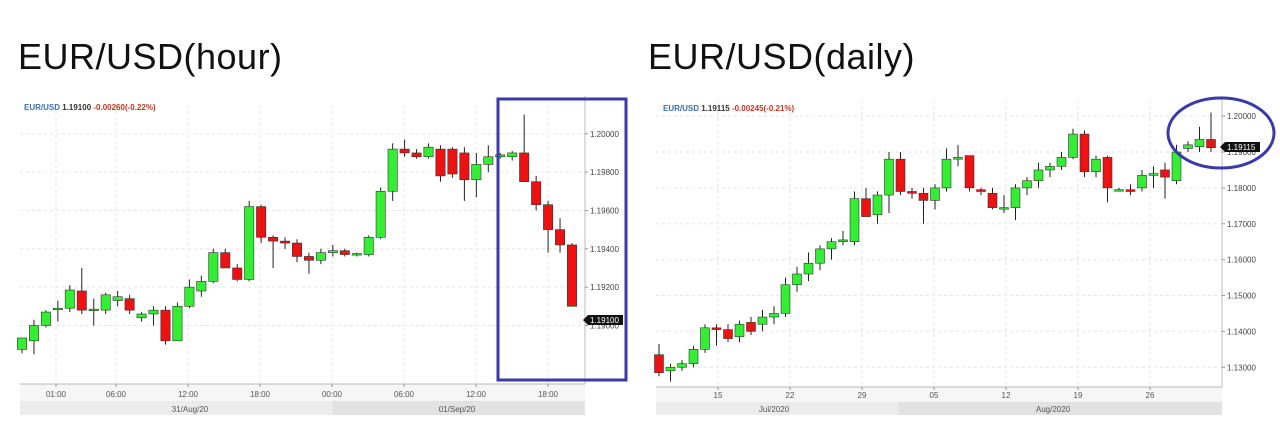  Describe the element at coordinates (604, 172) in the screenshot. I see `y-tick-label: 1.19800` at that location.